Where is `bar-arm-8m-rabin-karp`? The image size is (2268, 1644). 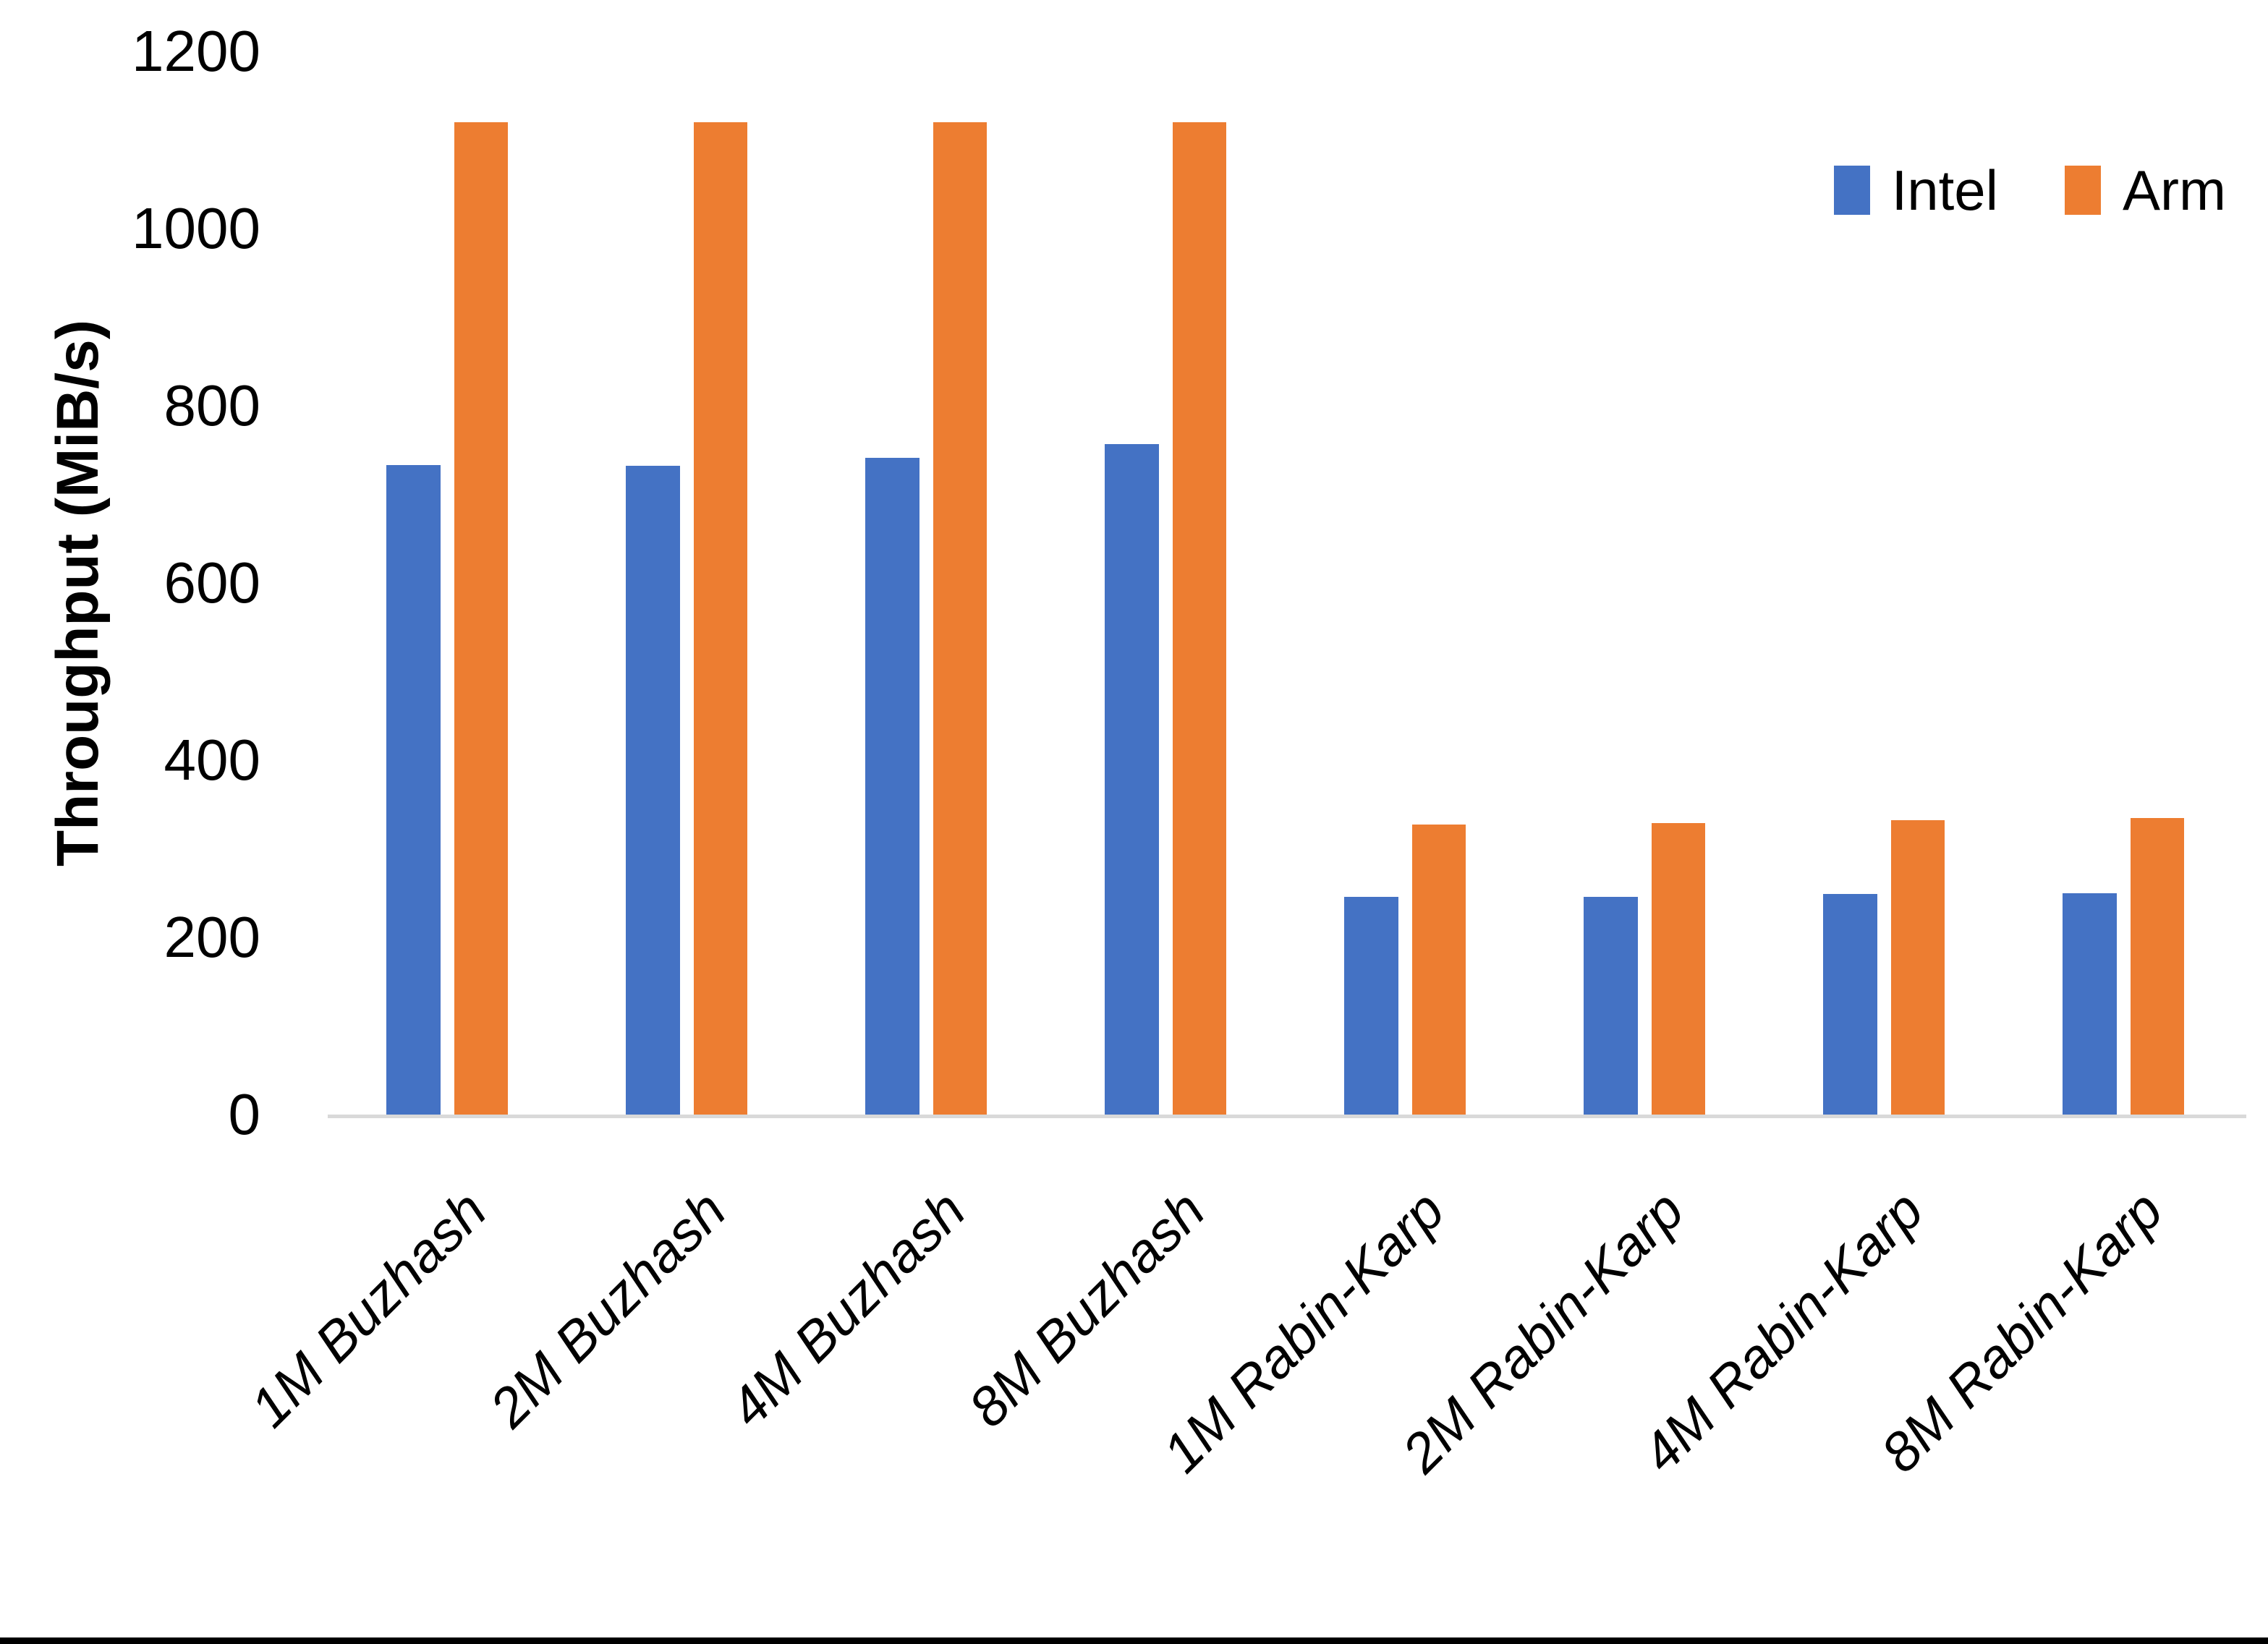
bar-arm-8m-rabin-karp is located at coordinates (2157, 966).